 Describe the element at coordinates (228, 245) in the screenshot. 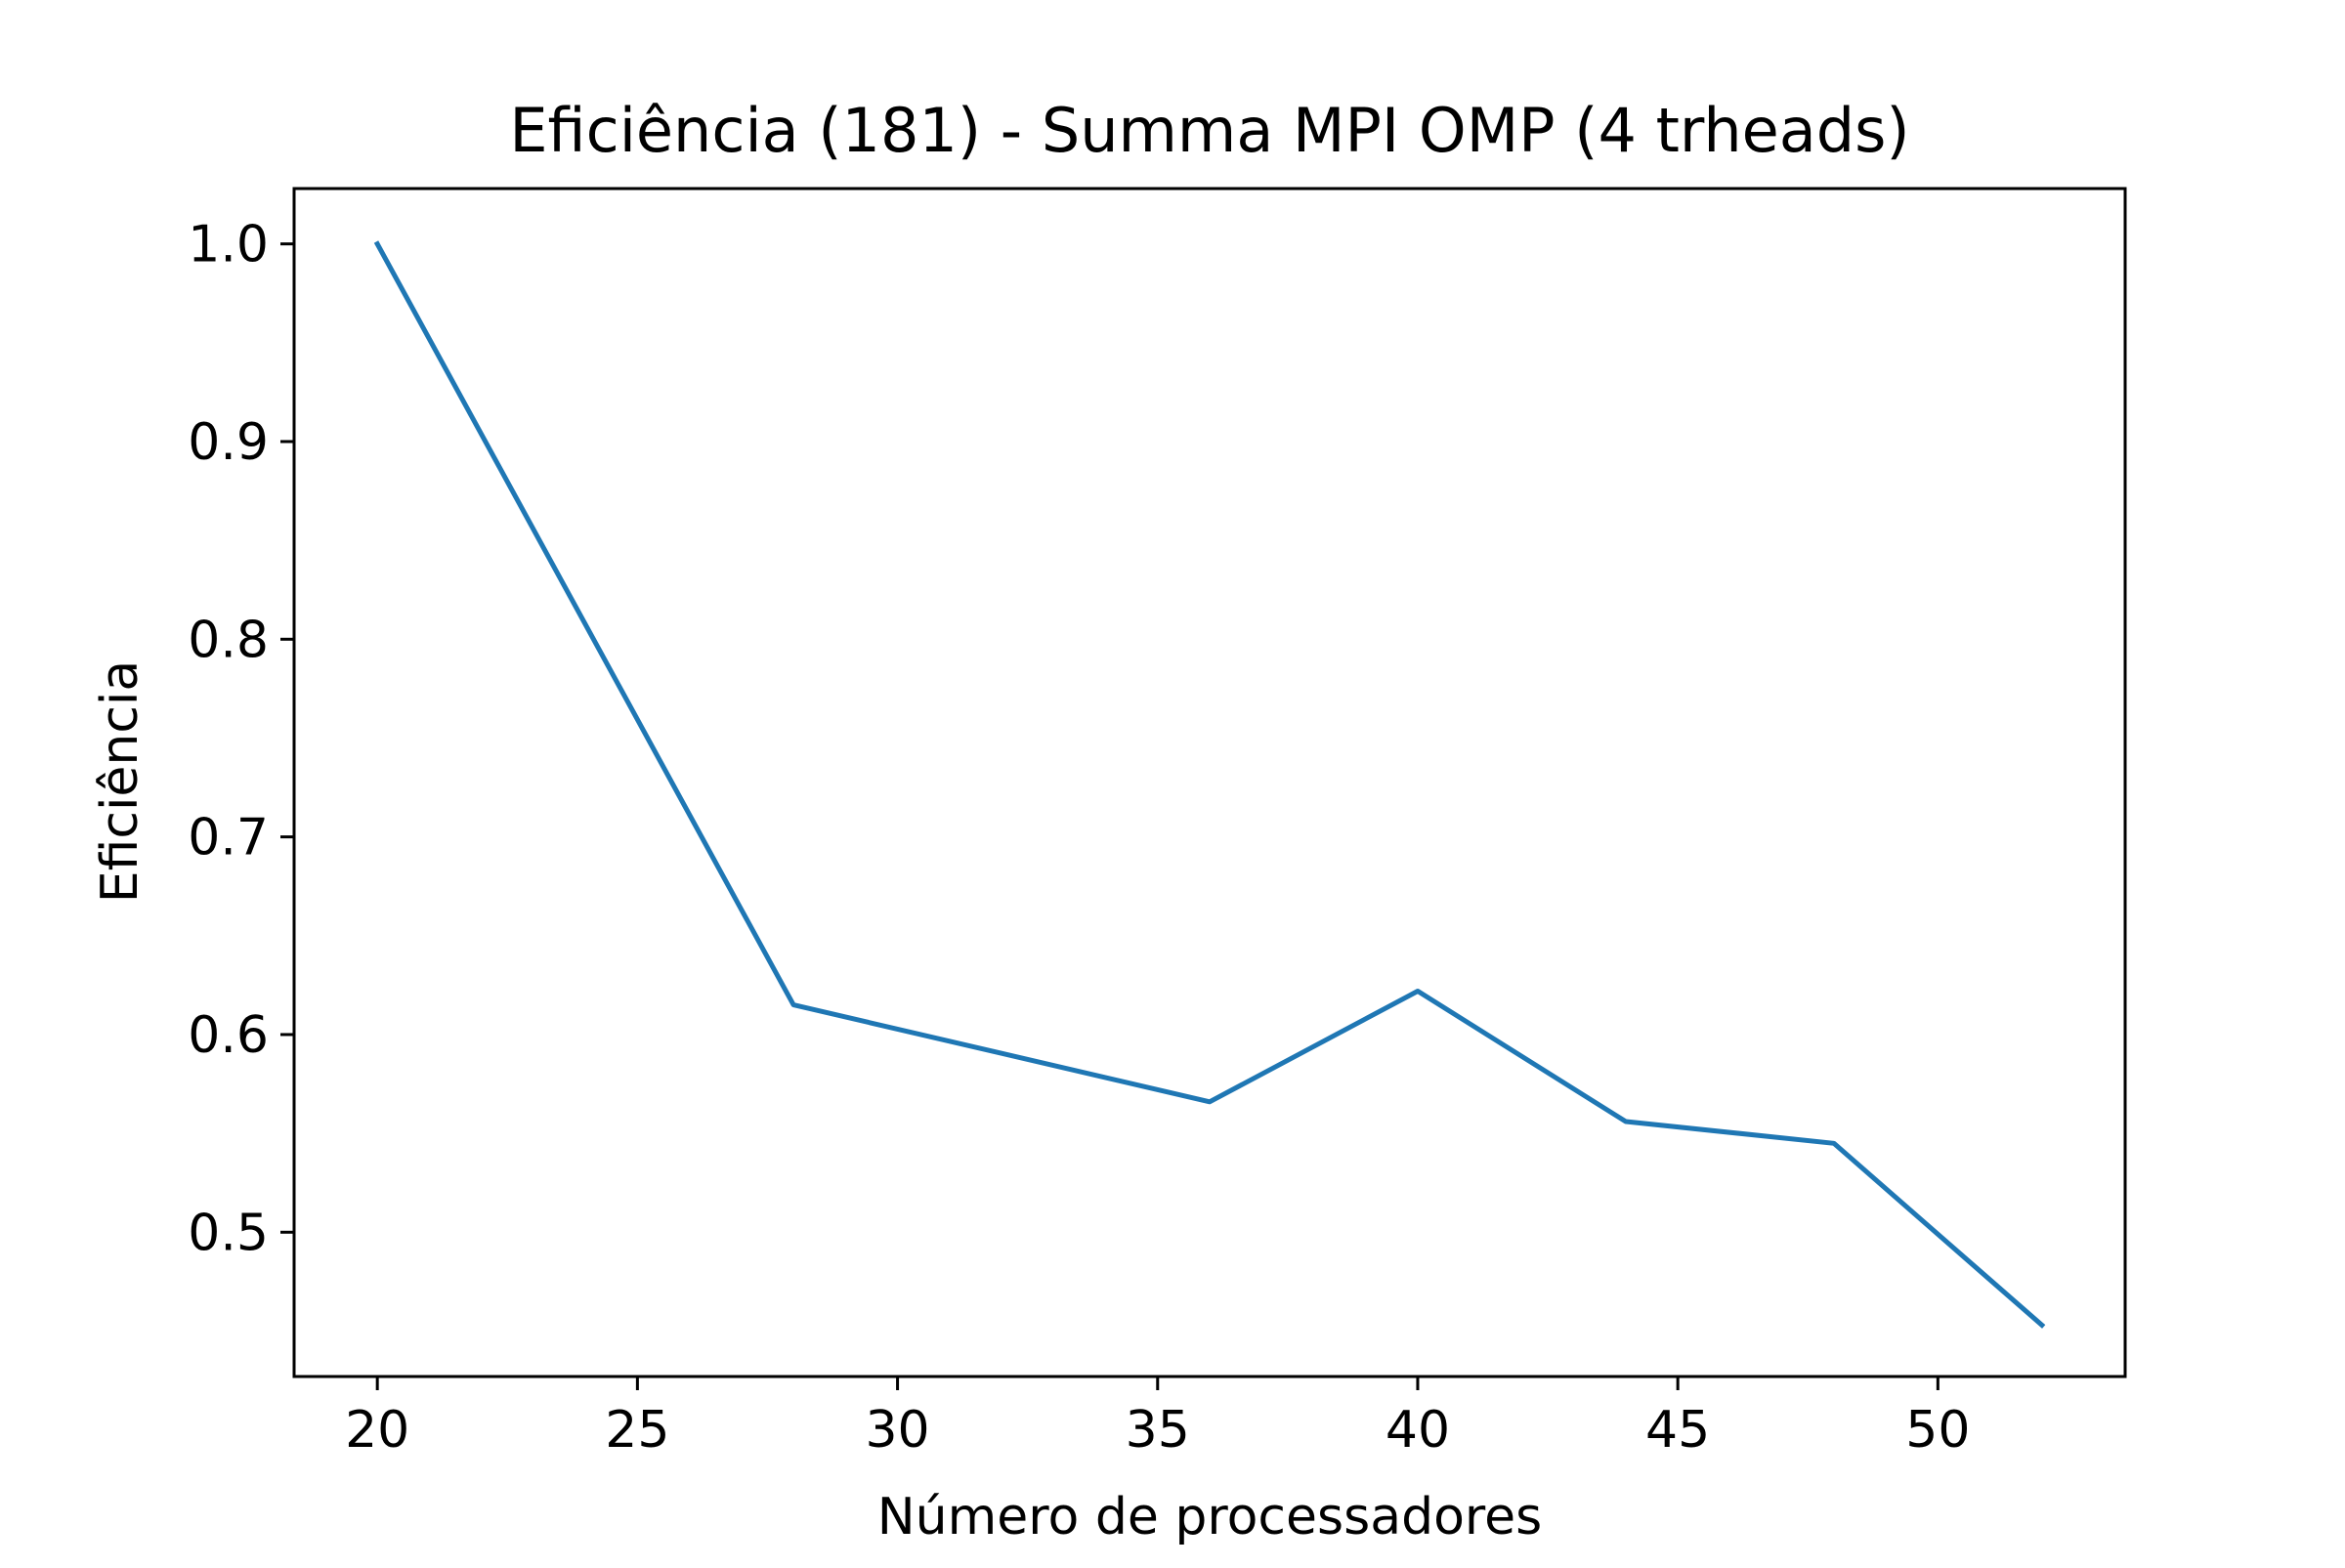

I see `y-tick-label: 1.0` at that location.